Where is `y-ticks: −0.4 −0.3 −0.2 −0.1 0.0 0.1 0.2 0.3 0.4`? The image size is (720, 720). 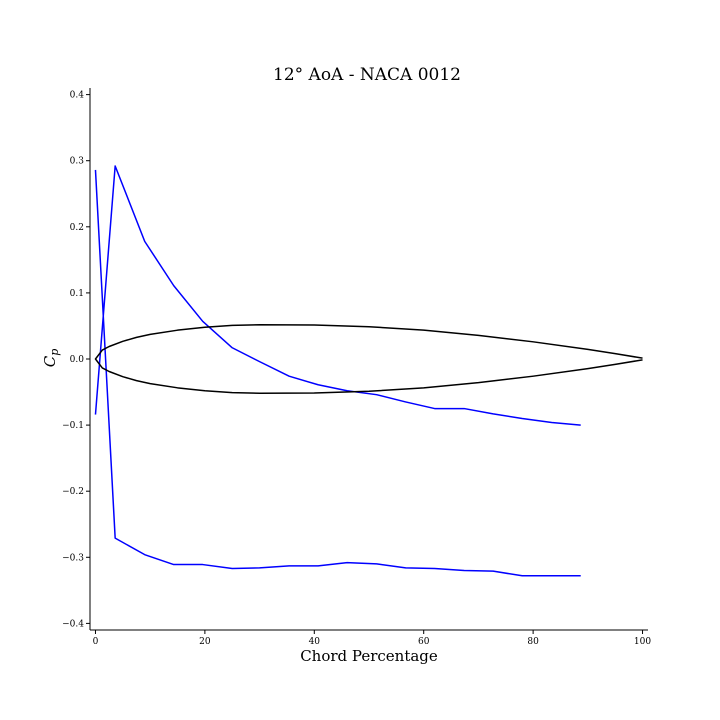 y-ticks: −0.4 −0.3 −0.2 −0.1 0.0 0.1 0.2 0.3 0.4 is located at coordinates (76, 360).